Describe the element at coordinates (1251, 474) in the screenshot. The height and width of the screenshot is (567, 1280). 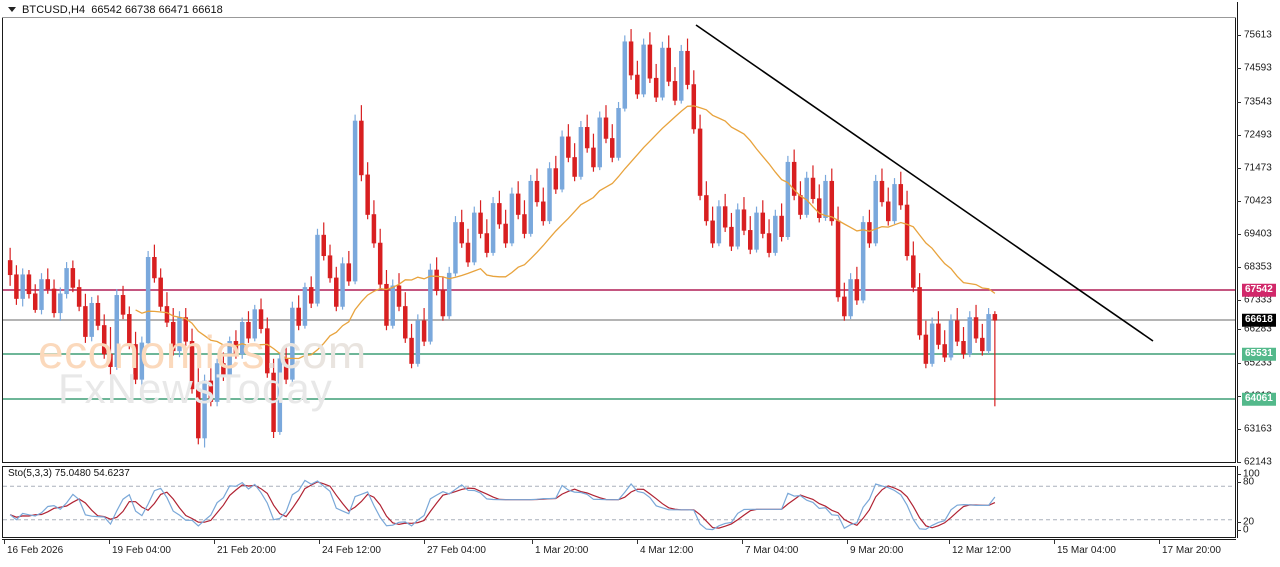
I see `stochastic-level-label: 100` at that location.